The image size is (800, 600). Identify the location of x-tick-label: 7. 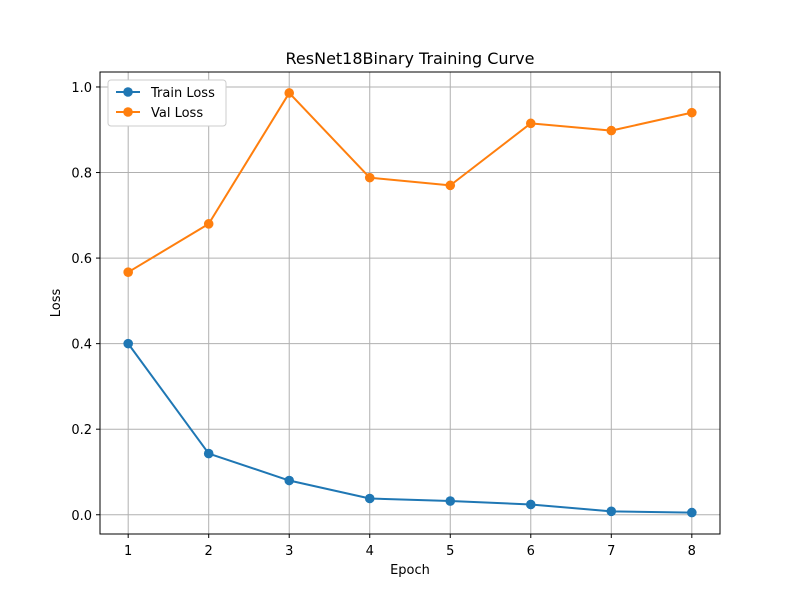
(611, 551).